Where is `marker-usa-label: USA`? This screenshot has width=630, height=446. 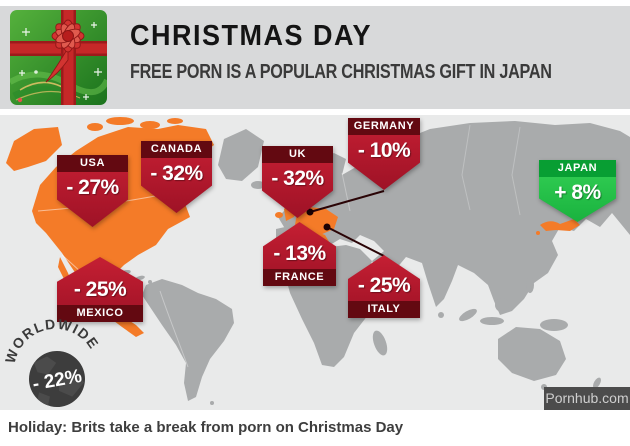
marker-usa-label: USA is located at coordinates (92, 163).